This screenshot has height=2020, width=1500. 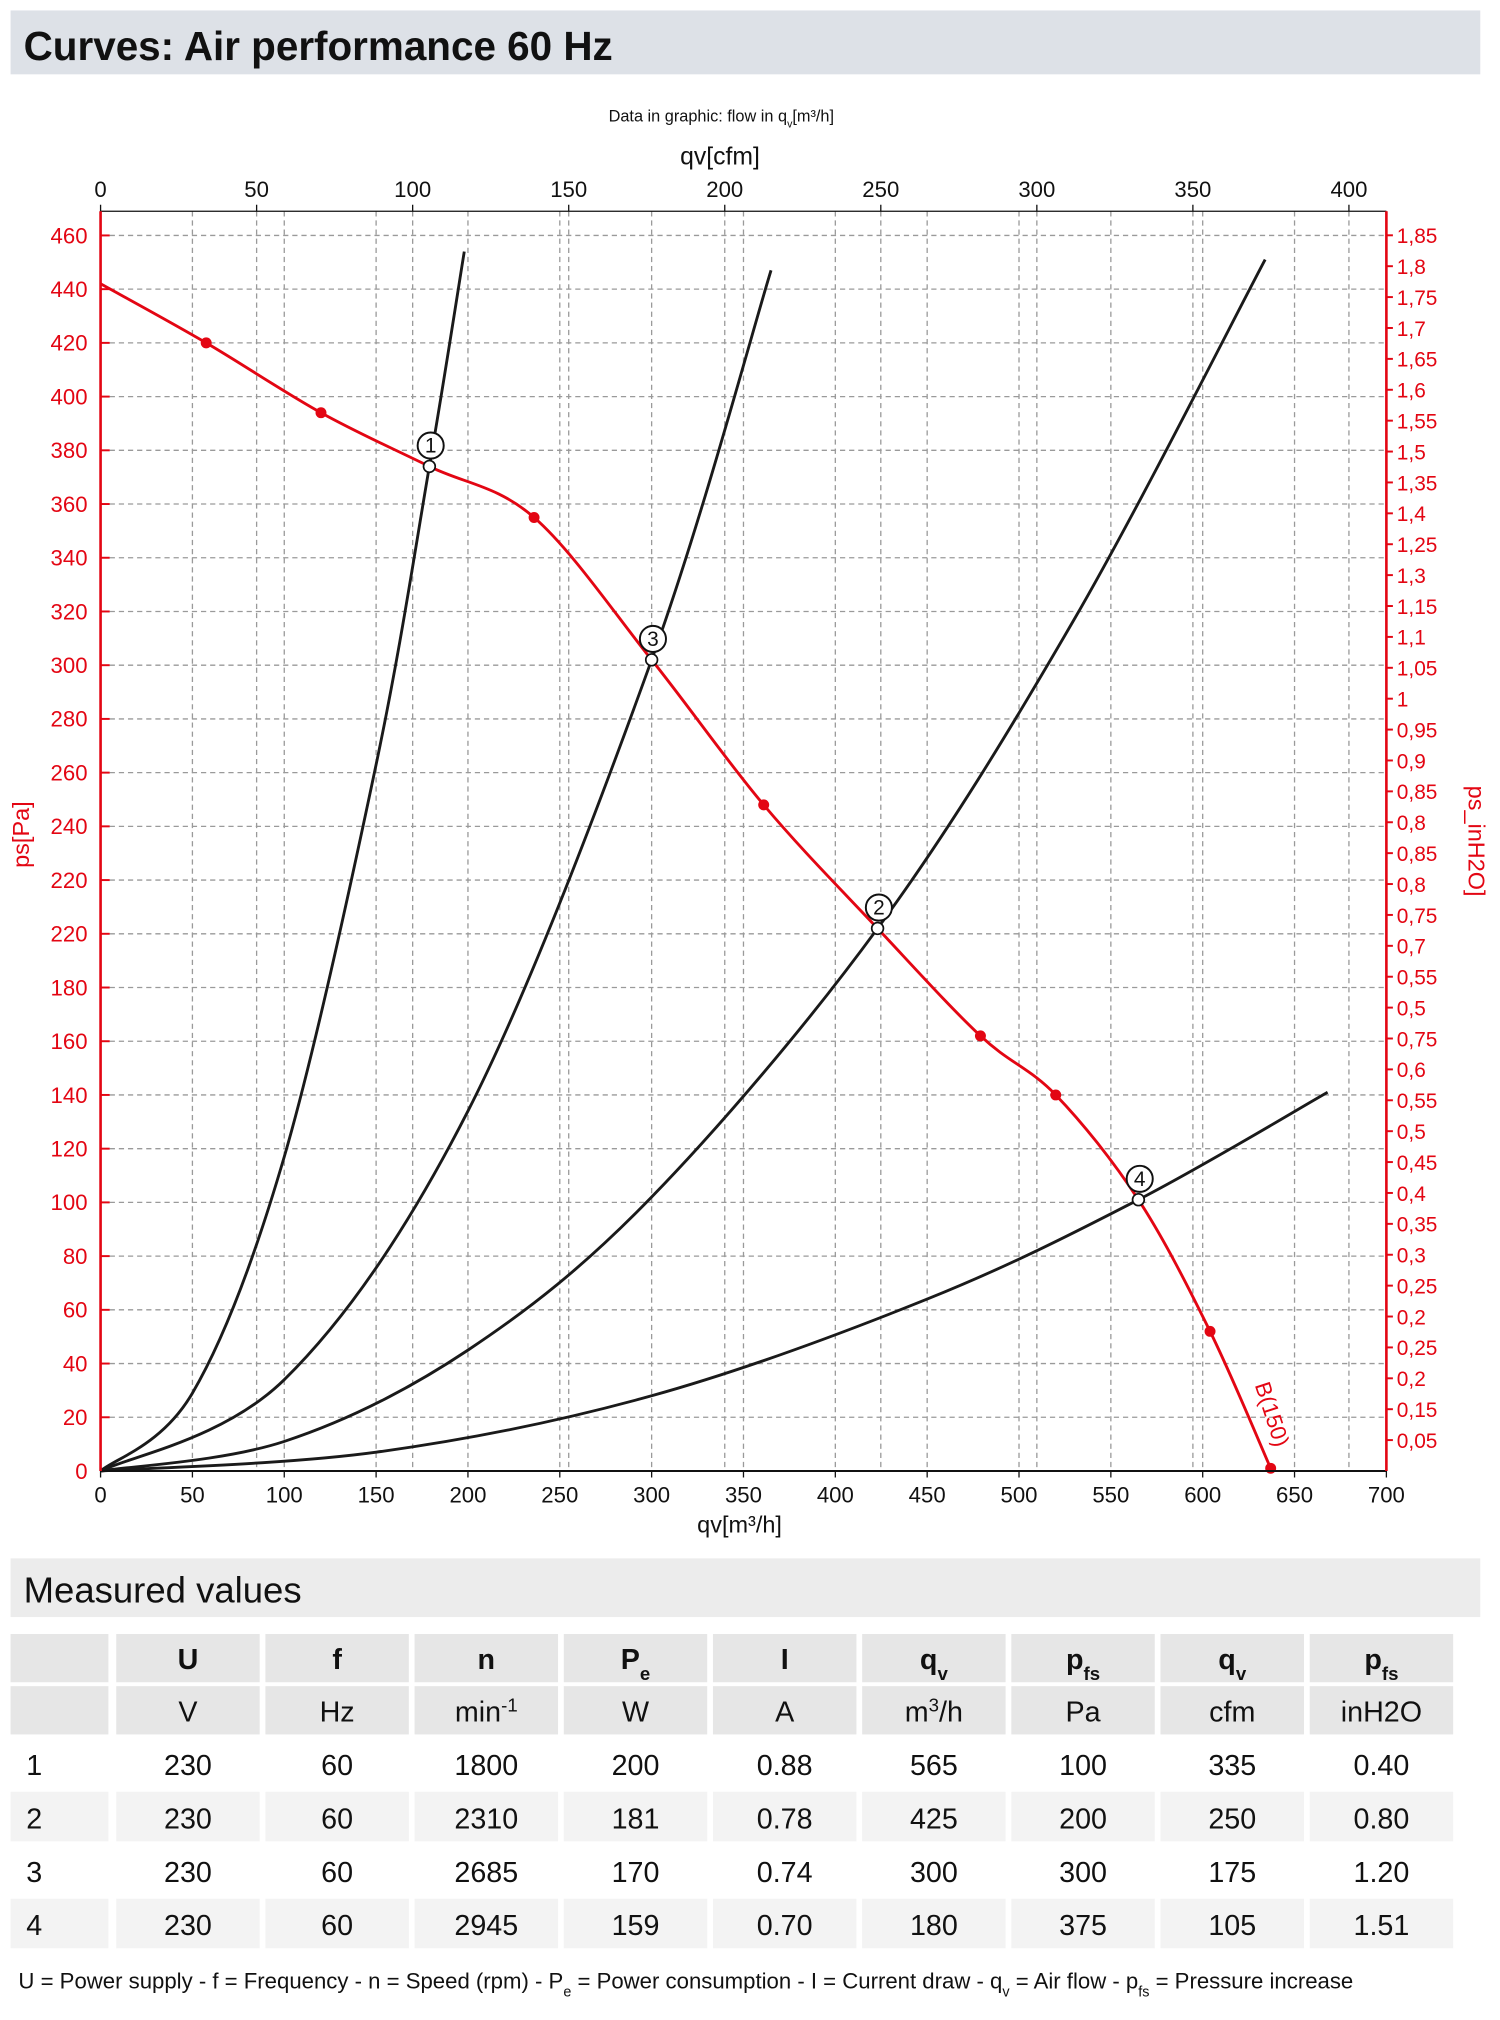 What do you see at coordinates (69, 826) in the screenshot?
I see `y-tick-label: 240` at bounding box center [69, 826].